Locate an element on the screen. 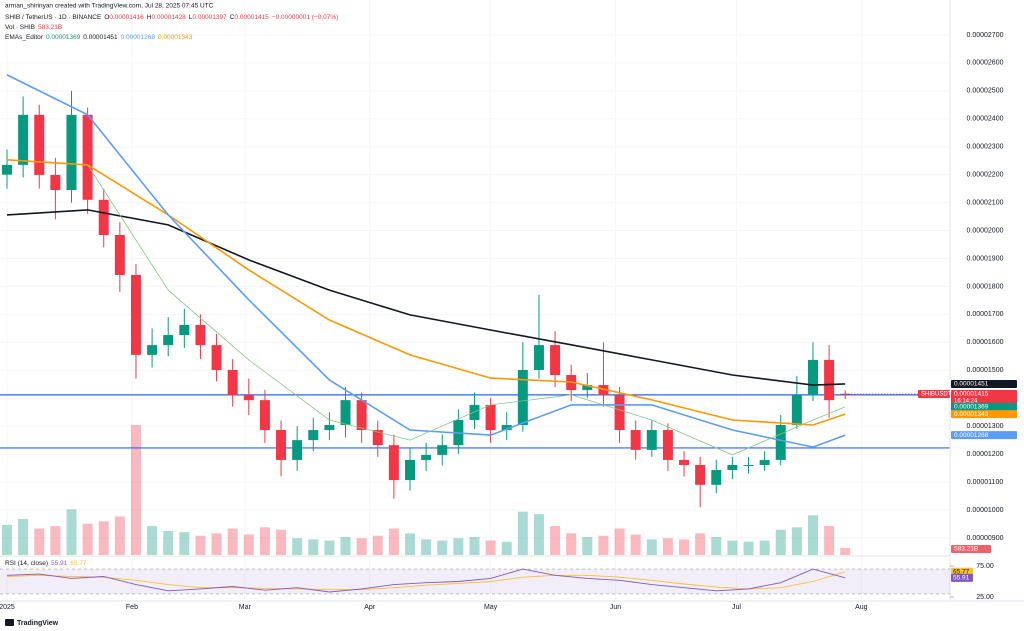 Image resolution: width=1024 pixels, height=631 pixels. footer-brand: TradingView is located at coordinates (38, 623).